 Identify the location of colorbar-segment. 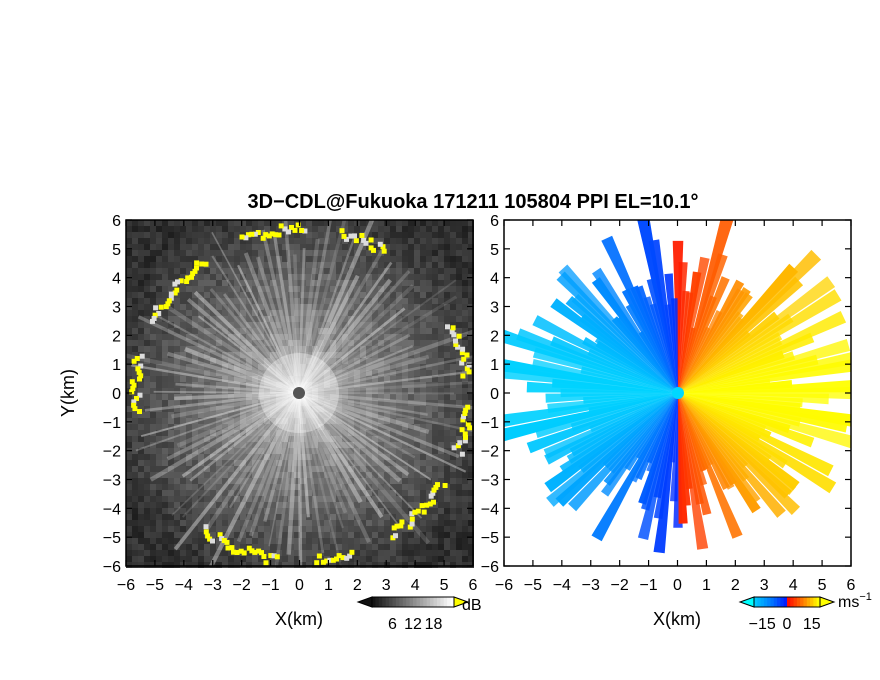
(432, 602).